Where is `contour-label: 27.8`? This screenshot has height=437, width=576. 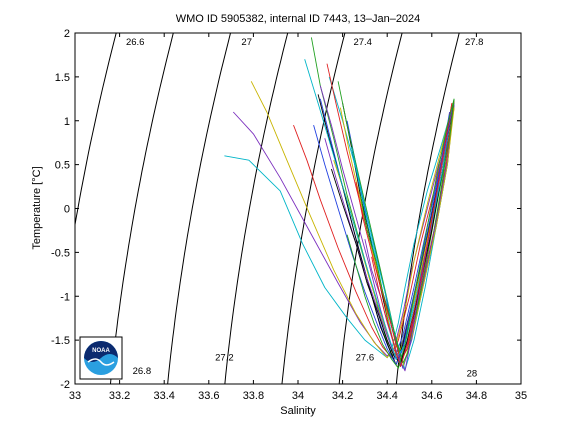 contour-label: 27.8 is located at coordinates (474, 42).